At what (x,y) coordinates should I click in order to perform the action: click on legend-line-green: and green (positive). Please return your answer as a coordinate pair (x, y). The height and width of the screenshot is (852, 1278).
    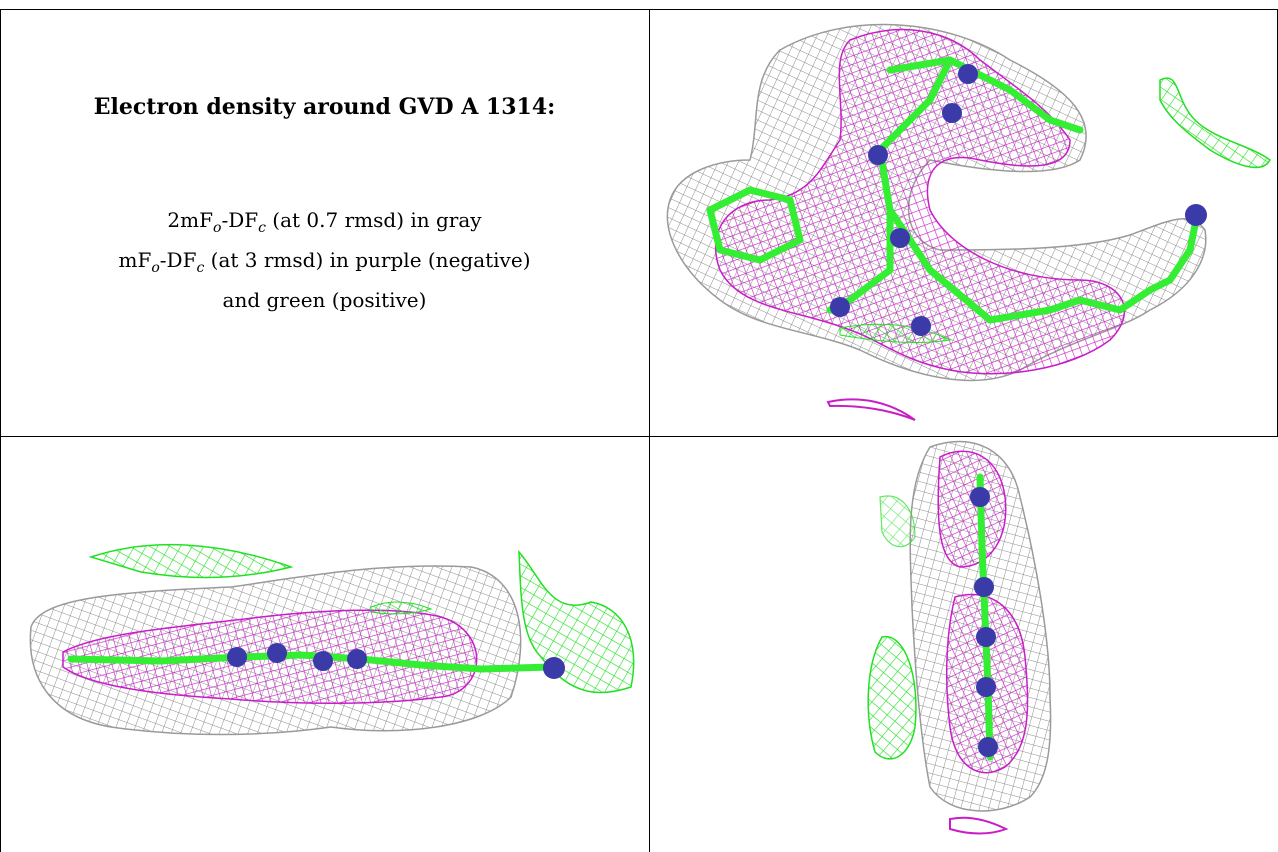
    Looking at the image, I should click on (324, 300).